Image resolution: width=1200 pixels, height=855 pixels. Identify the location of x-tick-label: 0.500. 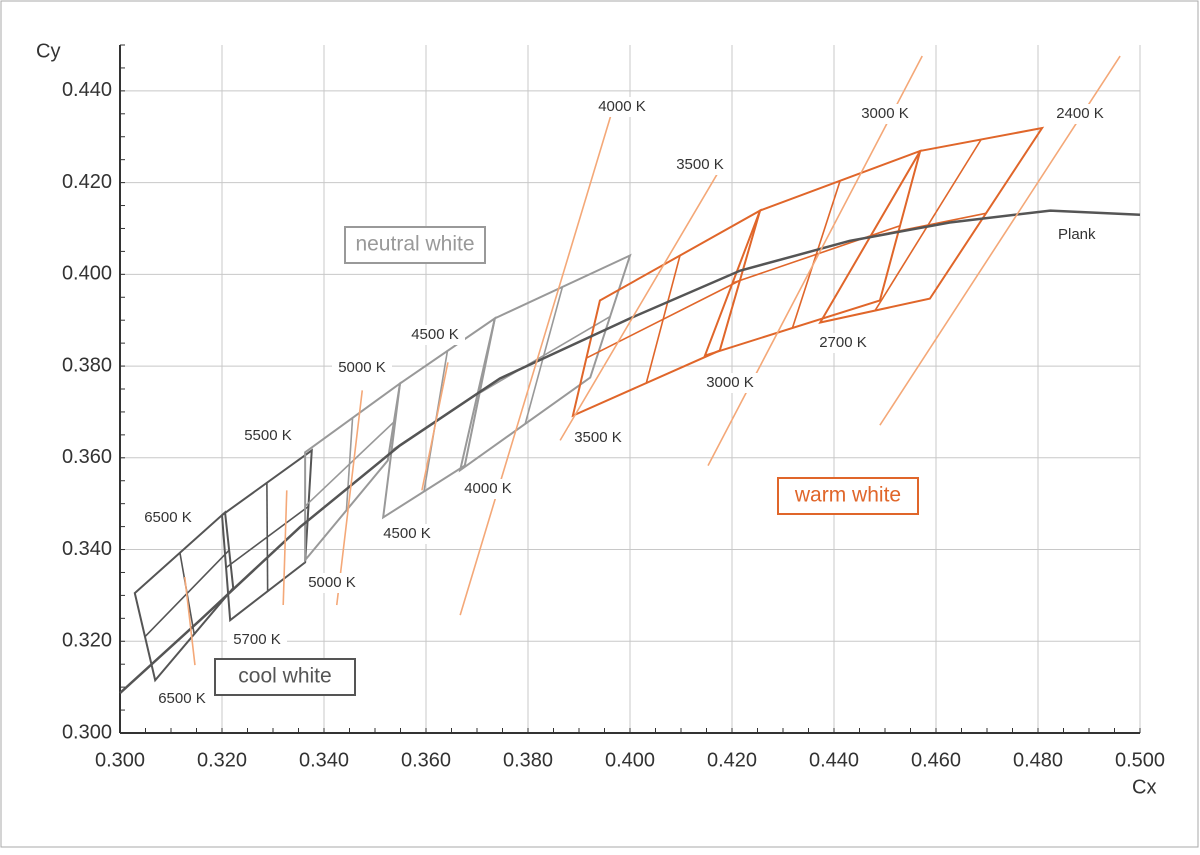
(1140, 760).